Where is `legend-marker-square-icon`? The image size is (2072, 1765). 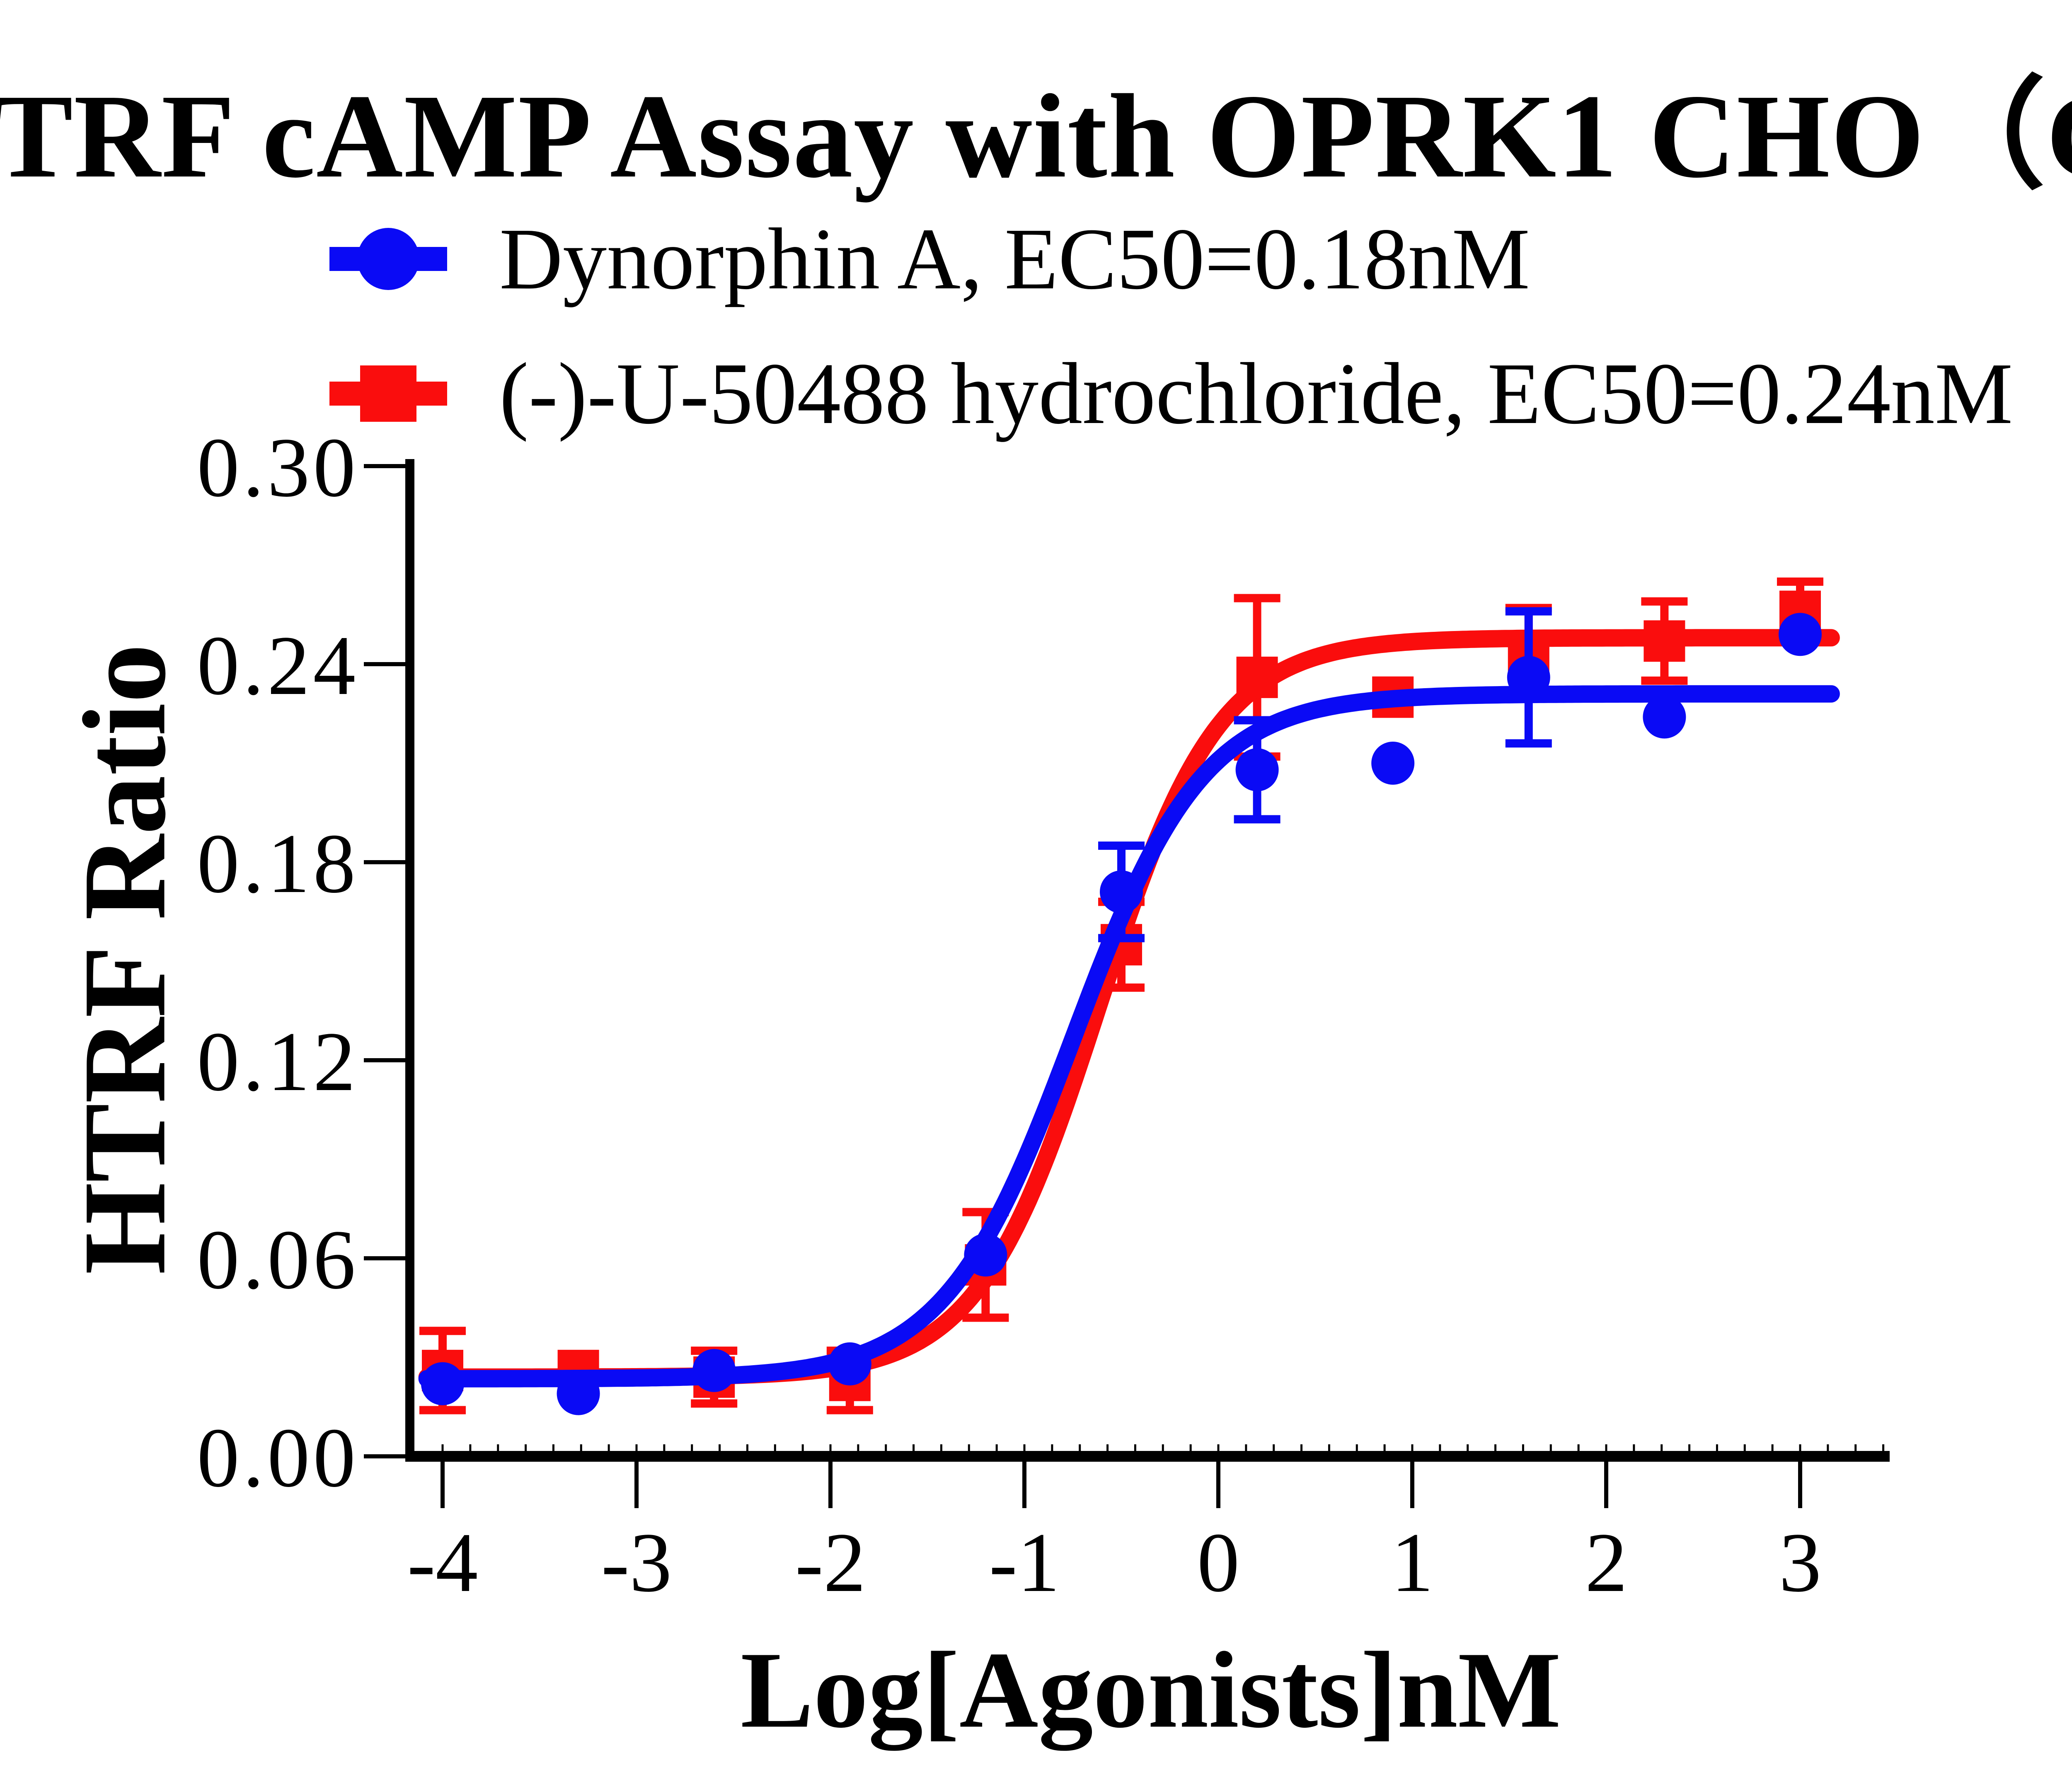
legend-marker-square-icon is located at coordinates (388, 393).